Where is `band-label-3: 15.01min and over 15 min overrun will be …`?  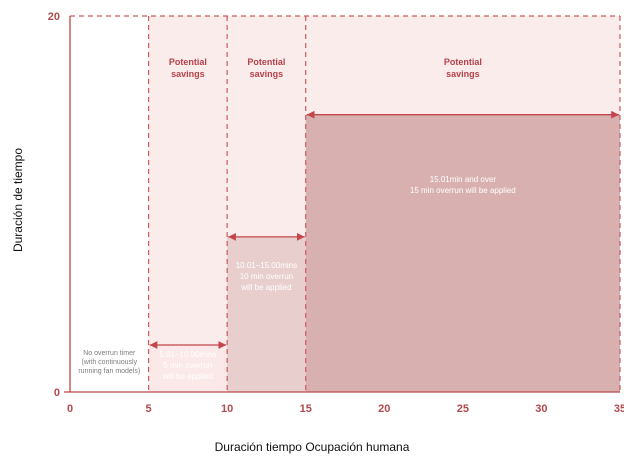 band-label-3: 15.01min and over 15 min overrun will be … is located at coordinates (463, 185).